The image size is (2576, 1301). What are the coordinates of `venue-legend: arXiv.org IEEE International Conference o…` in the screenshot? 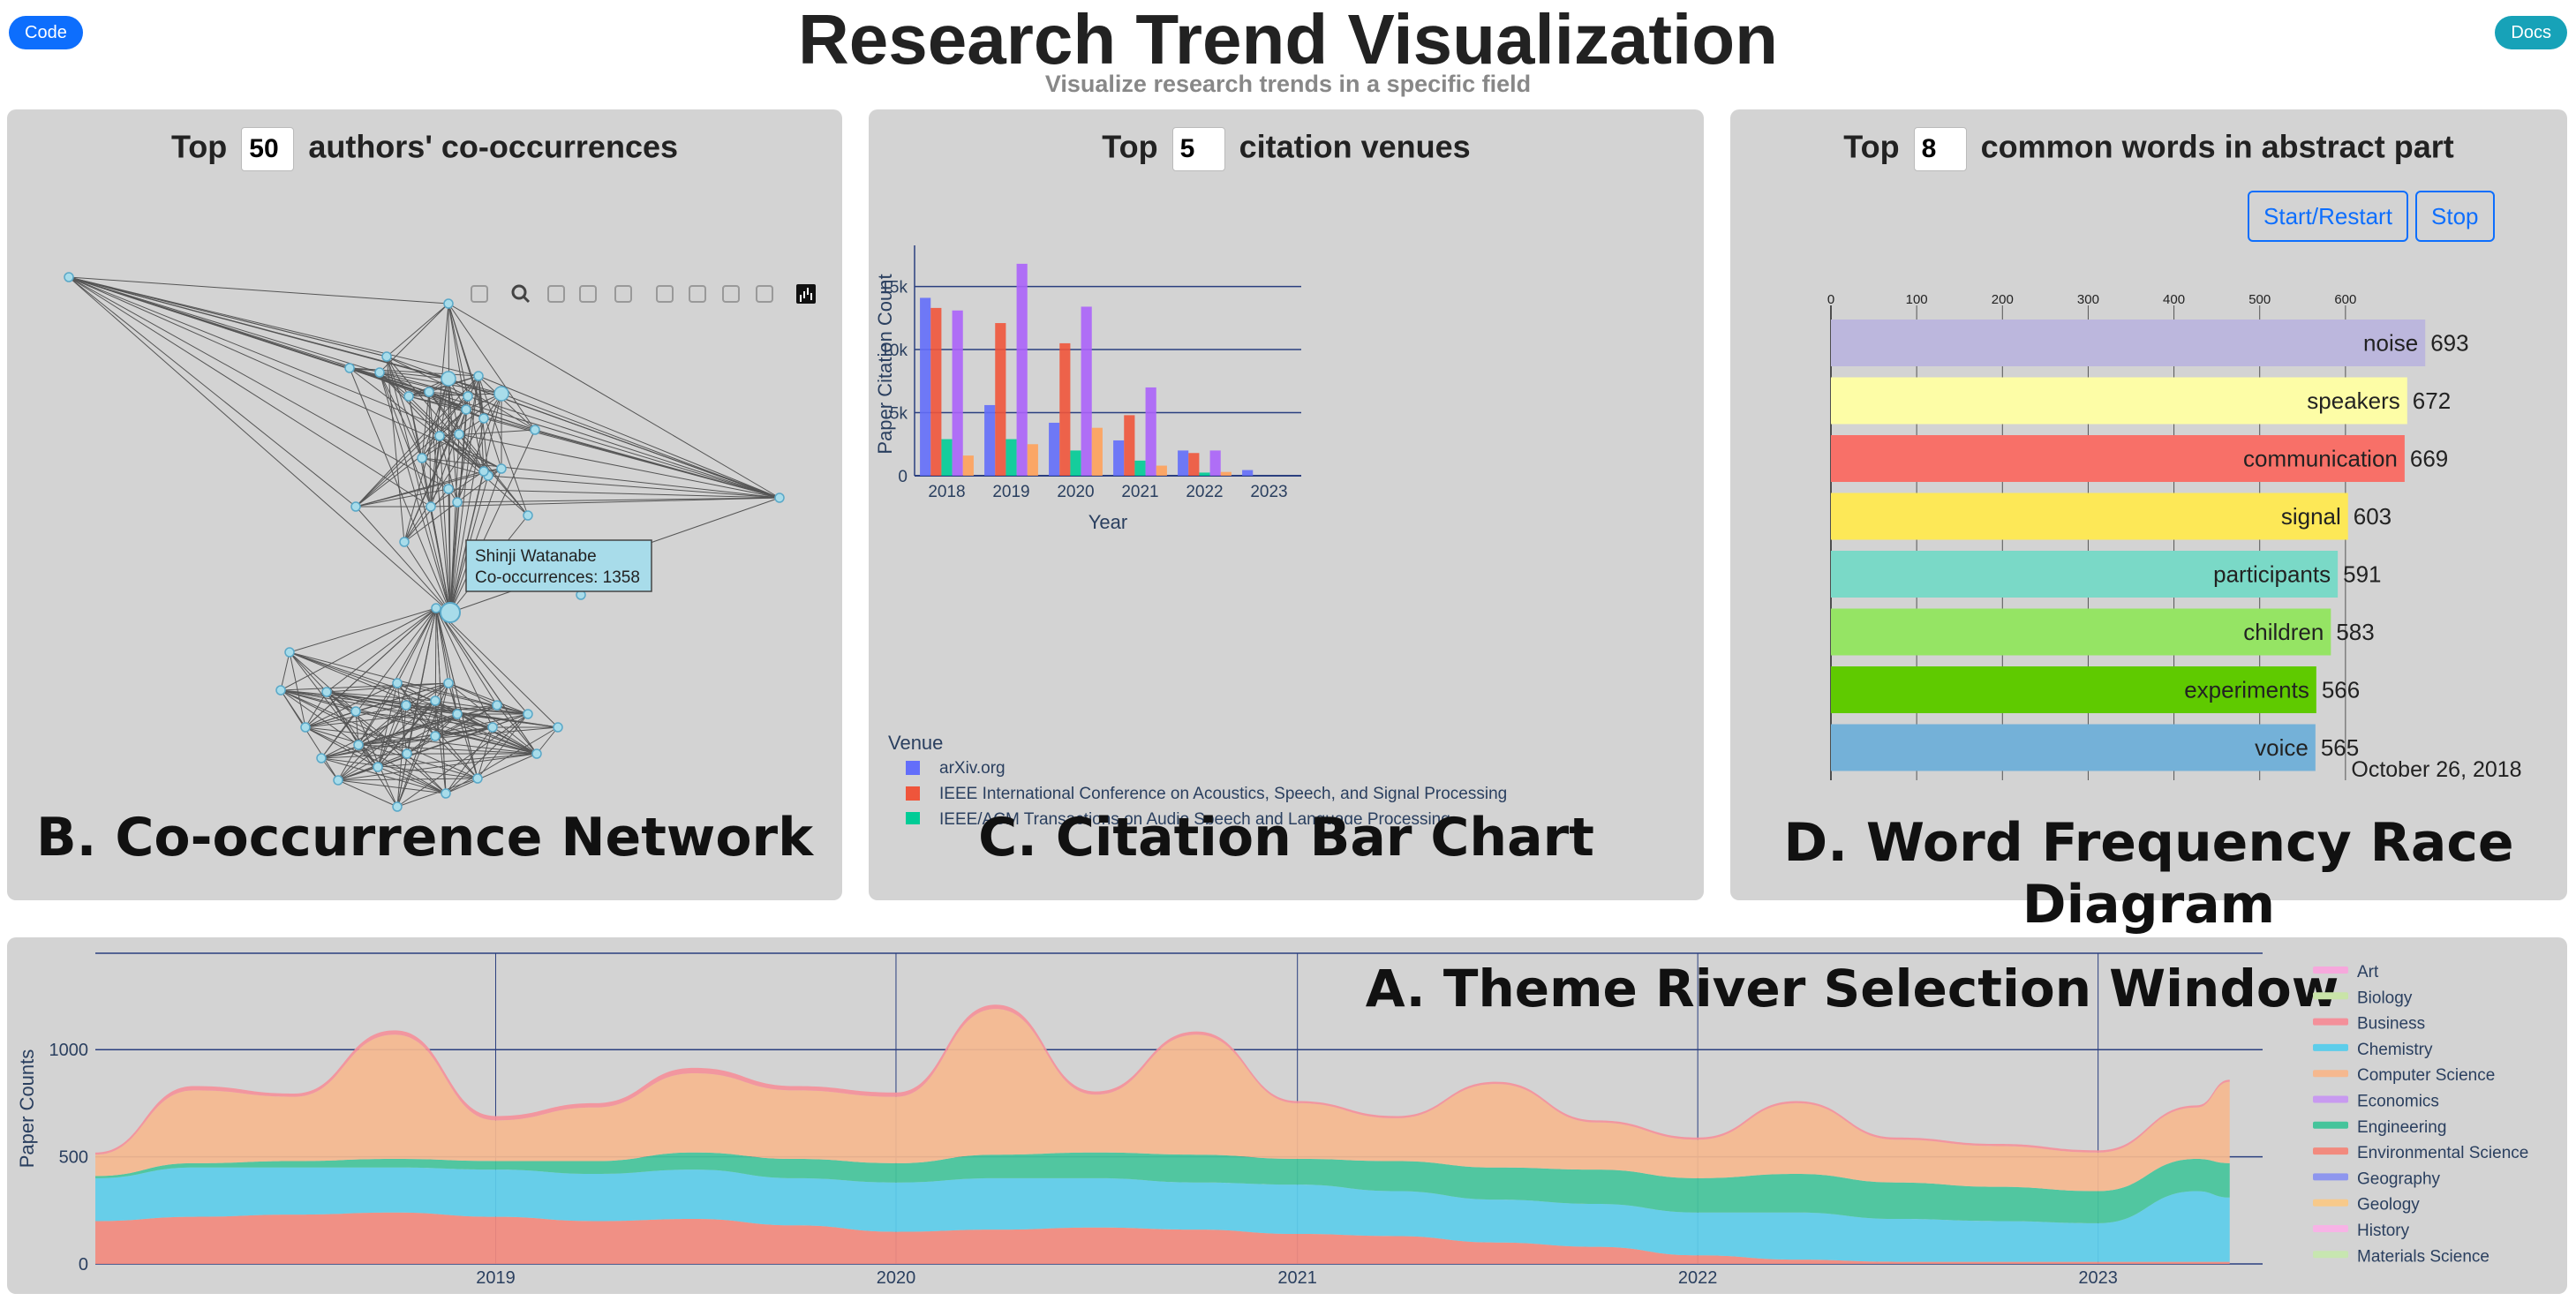 It's located at (1207, 791).